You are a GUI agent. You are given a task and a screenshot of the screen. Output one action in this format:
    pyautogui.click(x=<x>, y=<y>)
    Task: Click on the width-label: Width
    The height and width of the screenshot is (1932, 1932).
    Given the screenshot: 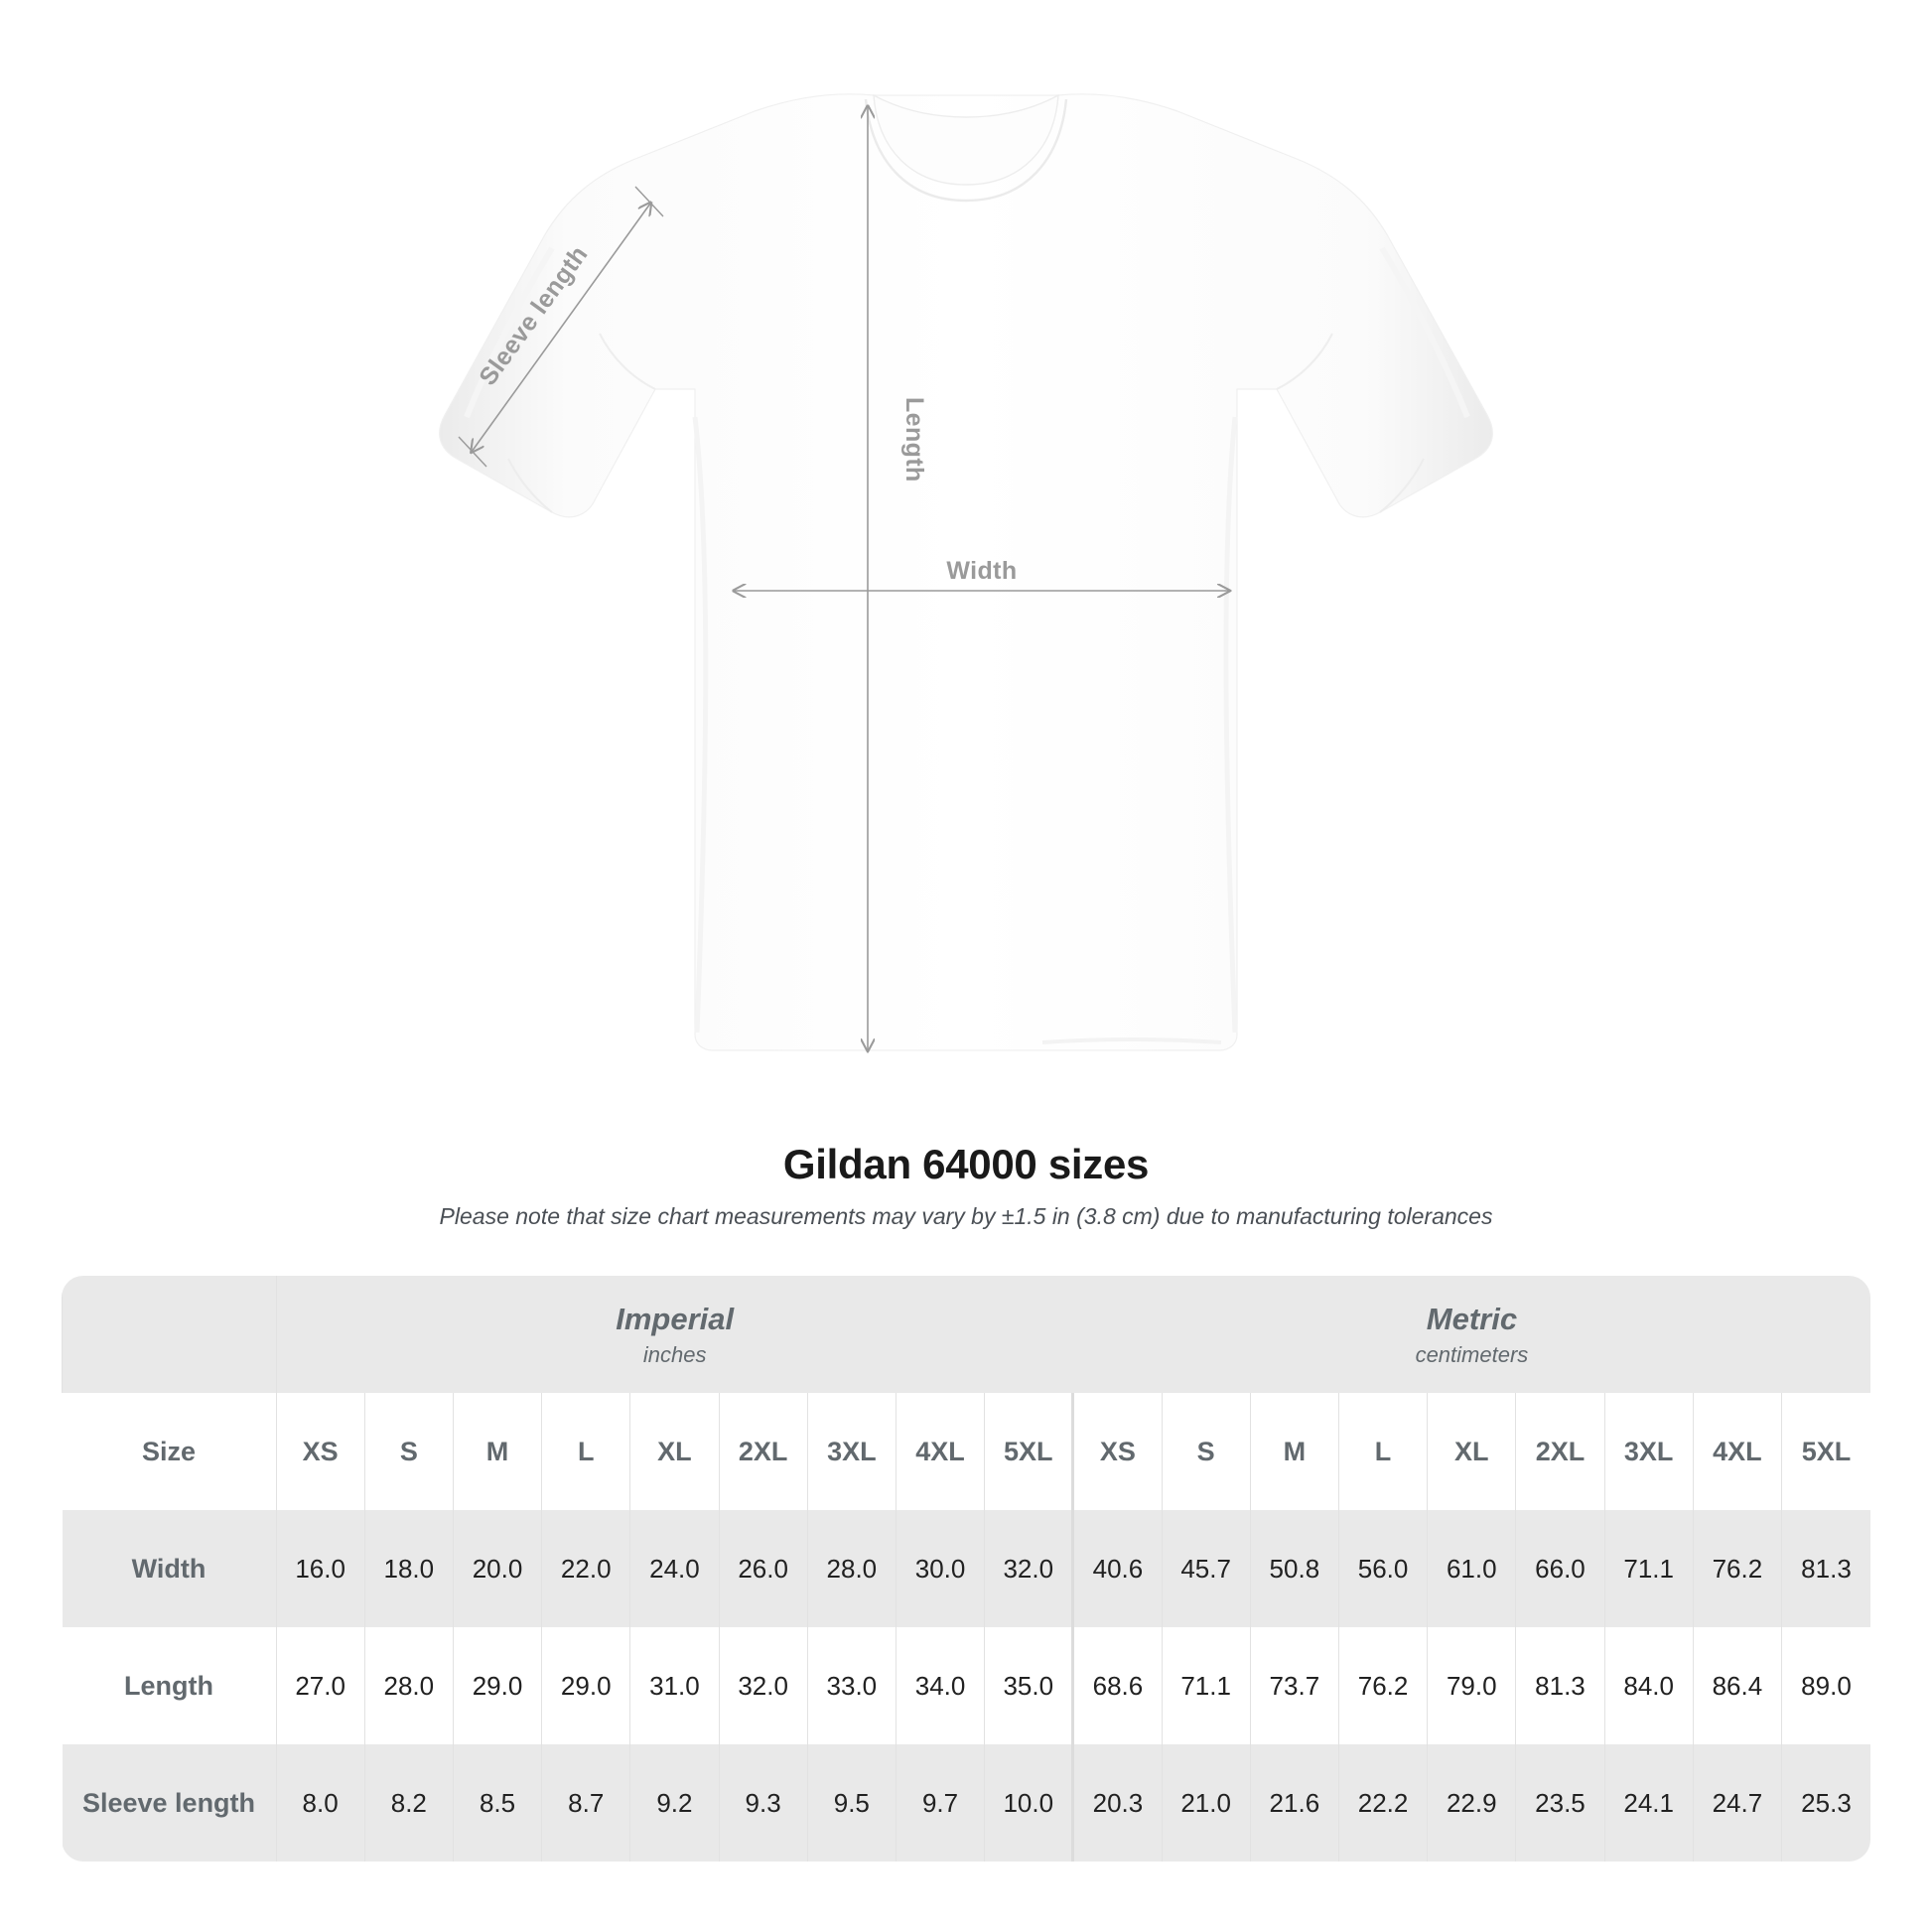 What is the action you would take?
    pyautogui.click(x=982, y=571)
    